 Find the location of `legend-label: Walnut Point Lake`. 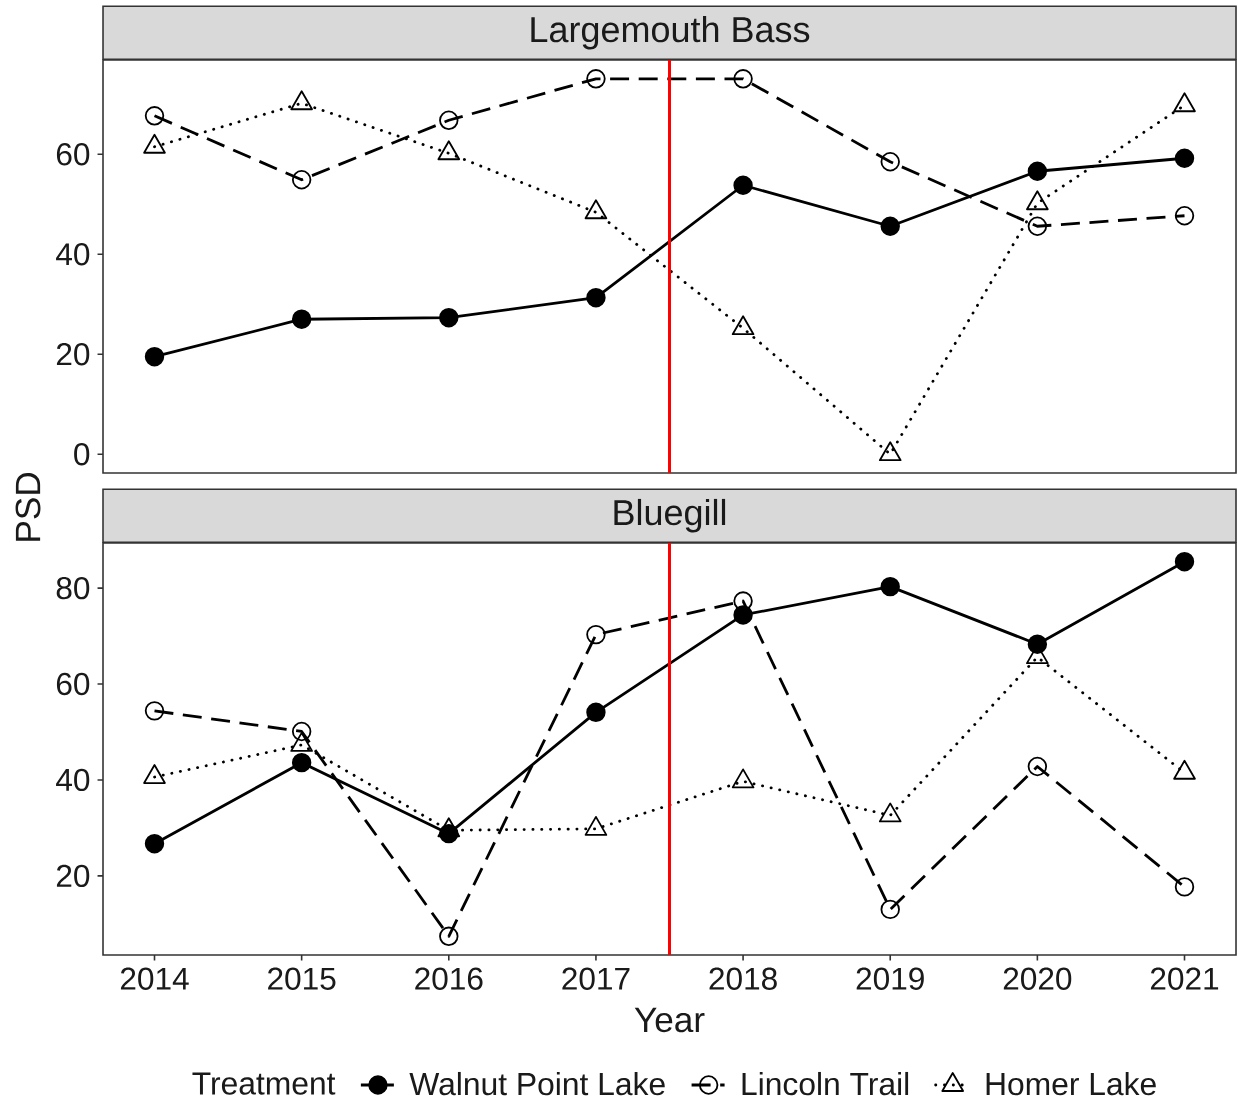

legend-label: Walnut Point Lake is located at coordinates (537, 1083).